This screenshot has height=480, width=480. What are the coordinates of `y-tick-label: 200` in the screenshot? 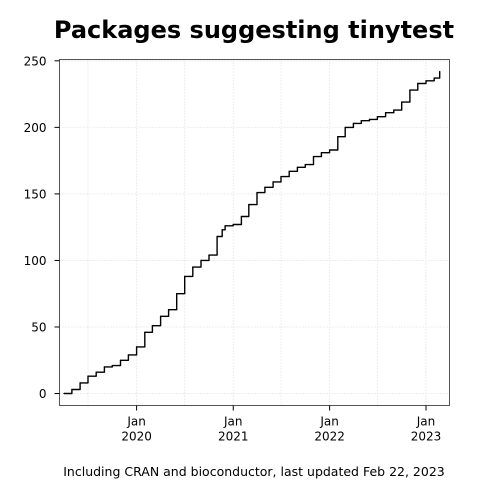 It's located at (35, 128).